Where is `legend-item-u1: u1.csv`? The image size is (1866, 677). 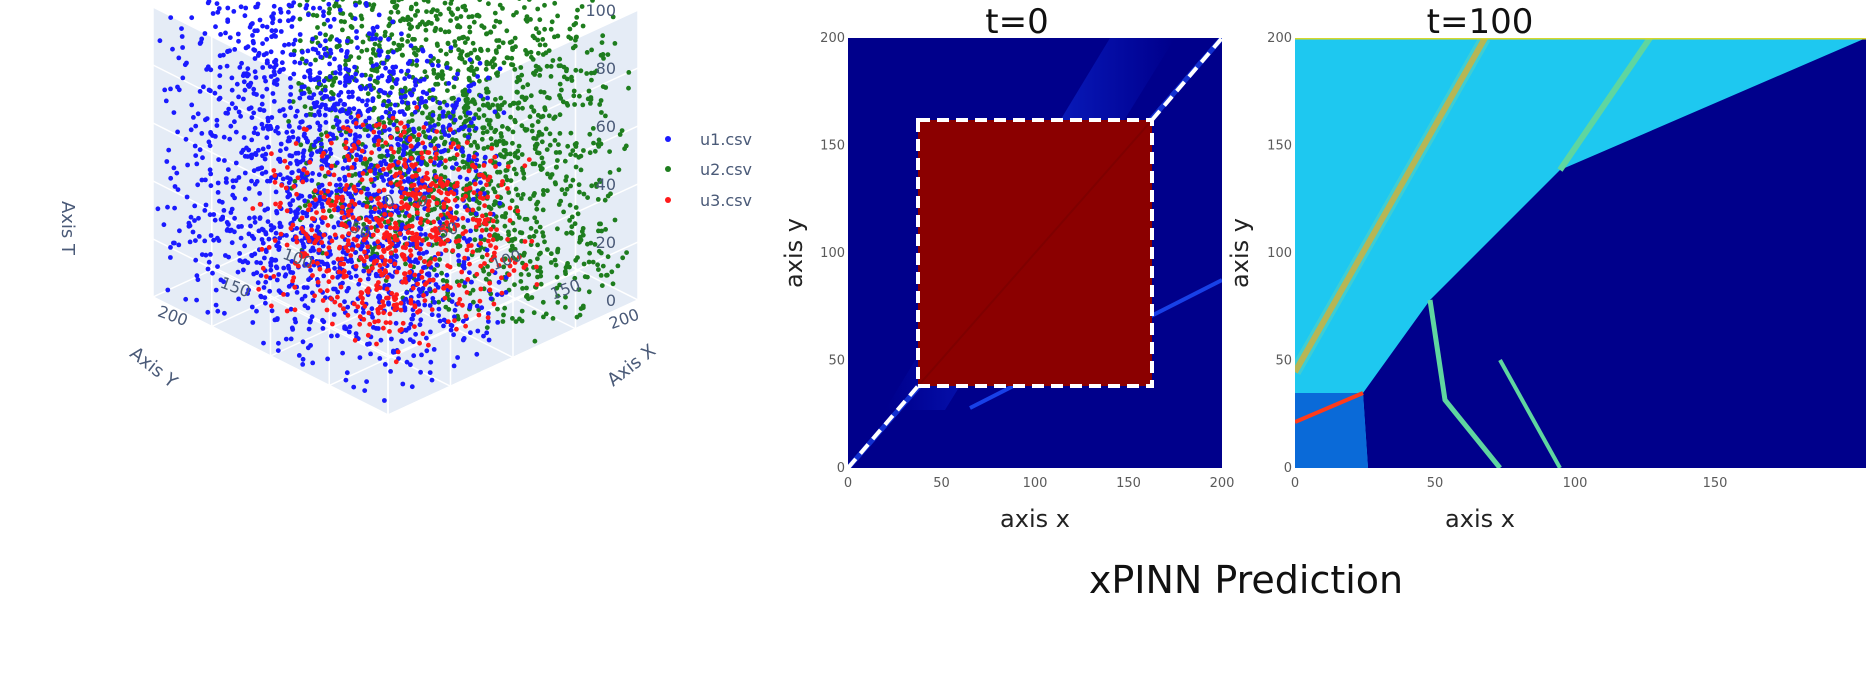 legend-item-u1: u1.csv is located at coordinates (726, 139).